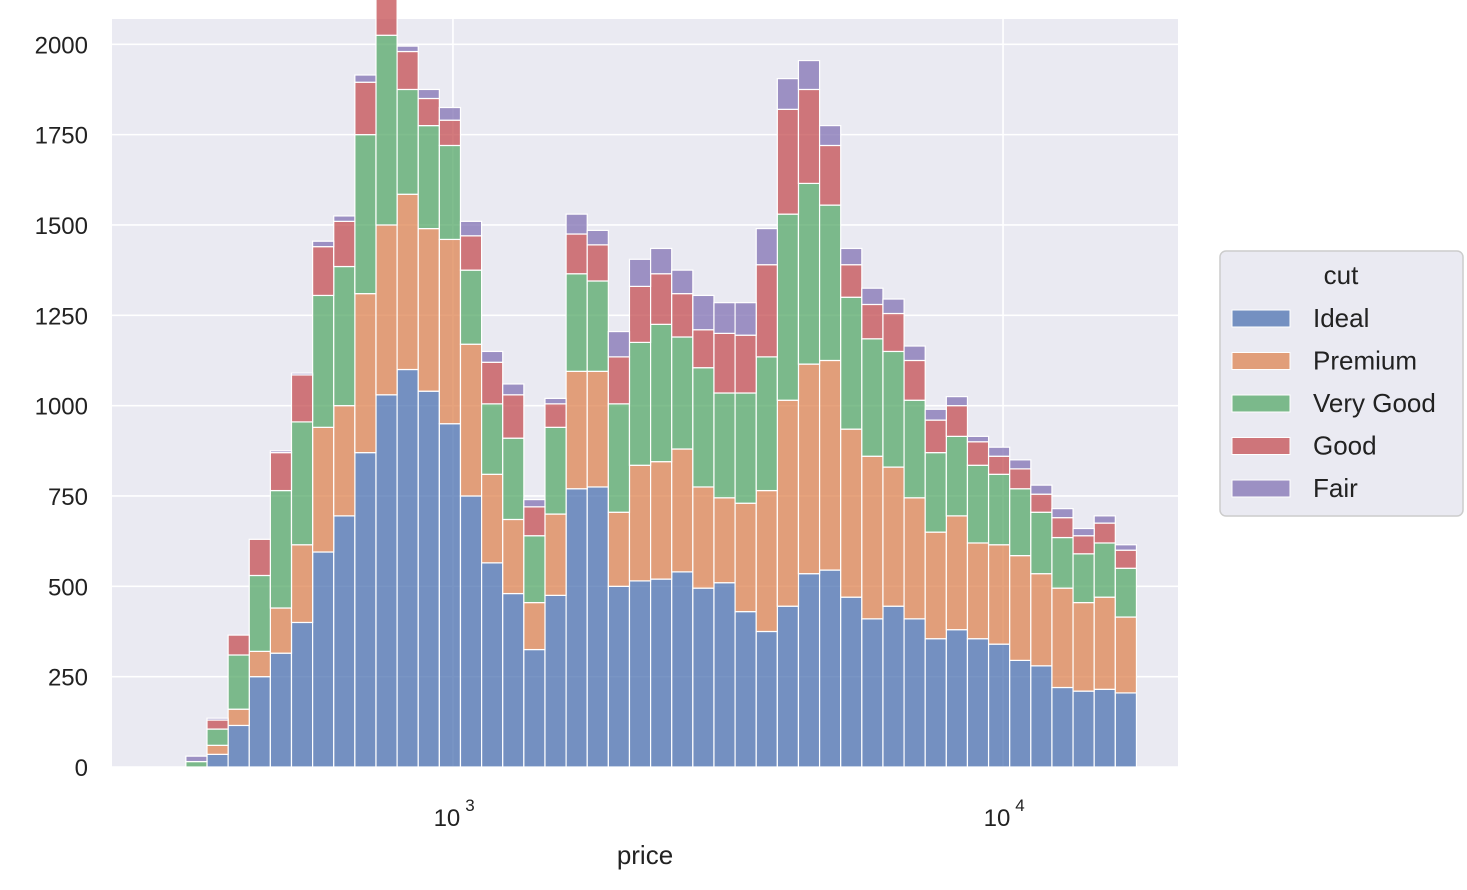  I want to click on legend-label: Very Good, so click(1374, 403).